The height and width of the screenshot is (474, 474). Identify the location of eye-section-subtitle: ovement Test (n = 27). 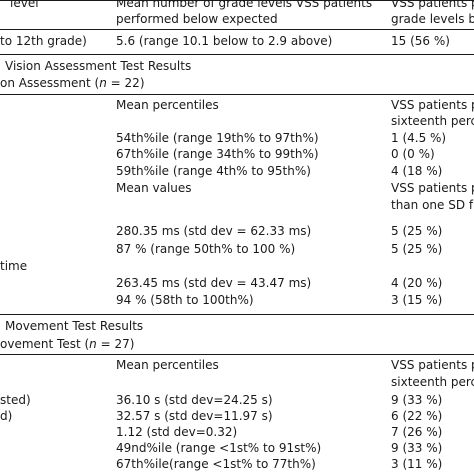
(67, 344).